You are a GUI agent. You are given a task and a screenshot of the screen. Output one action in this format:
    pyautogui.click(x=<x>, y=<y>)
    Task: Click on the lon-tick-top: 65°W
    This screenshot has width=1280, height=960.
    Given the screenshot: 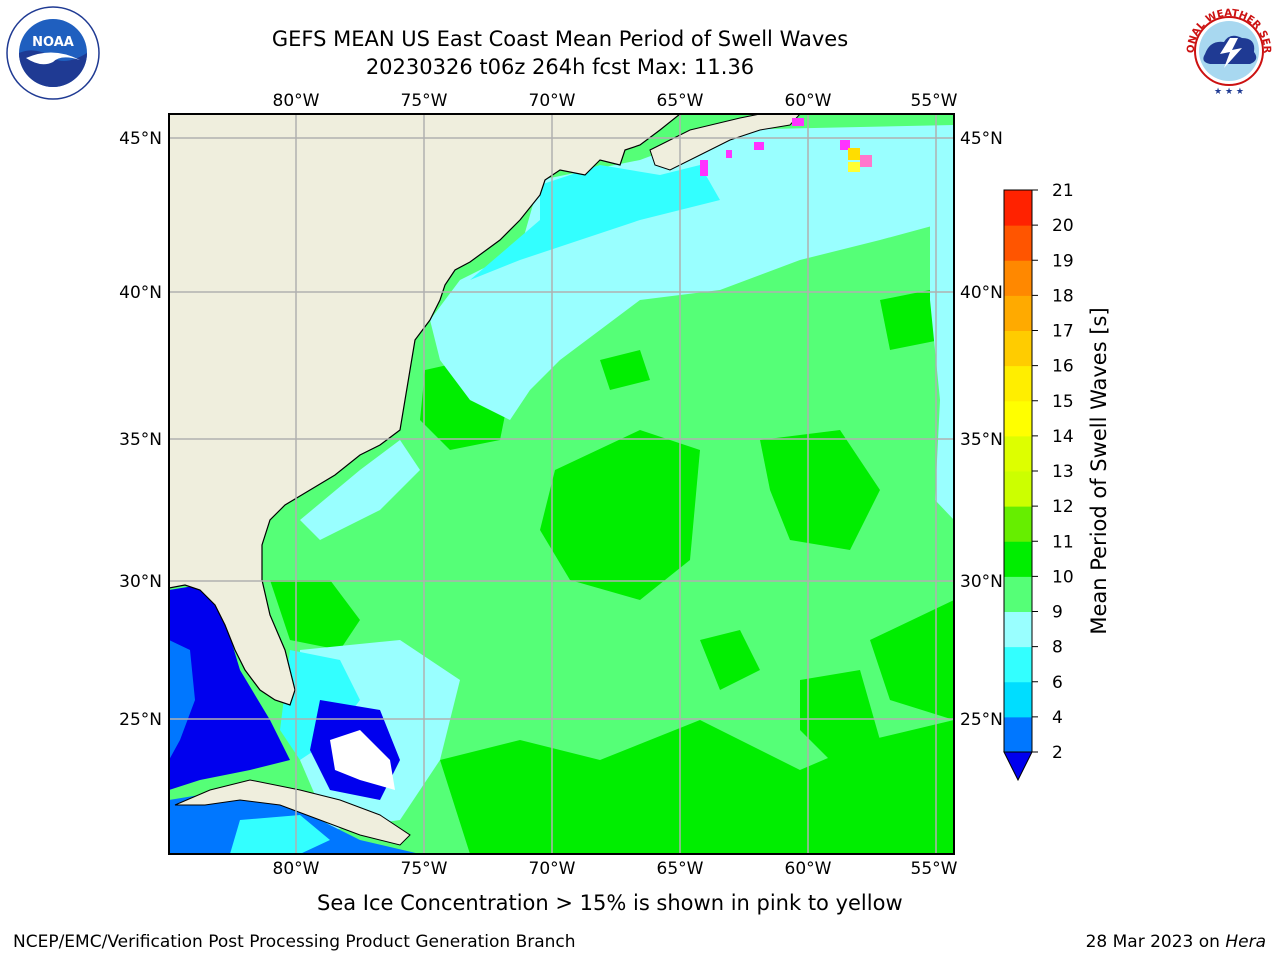 What is the action you would take?
    pyautogui.click(x=680, y=101)
    